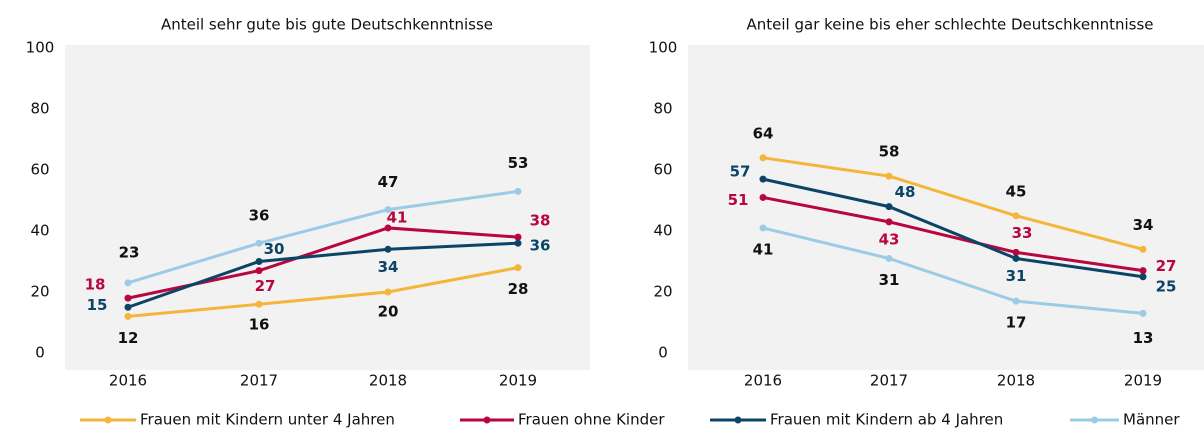 This screenshot has height=430, width=1204. I want to click on data-label: 18, so click(95, 285).